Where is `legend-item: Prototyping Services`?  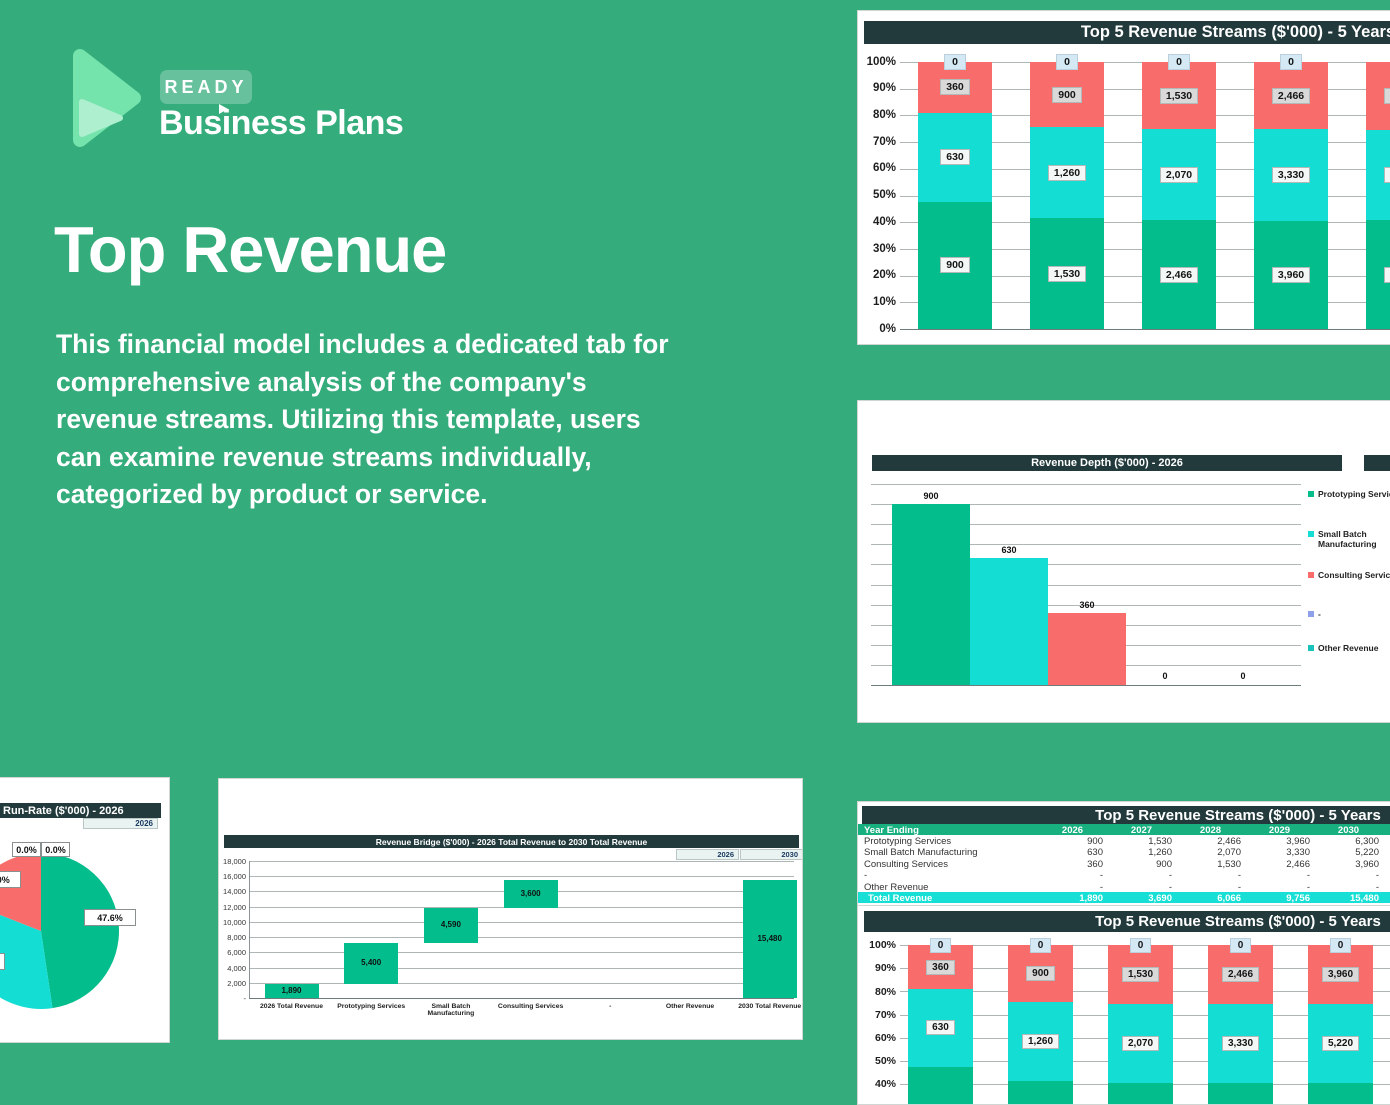 legend-item: Prototyping Services is located at coordinates (1349, 494).